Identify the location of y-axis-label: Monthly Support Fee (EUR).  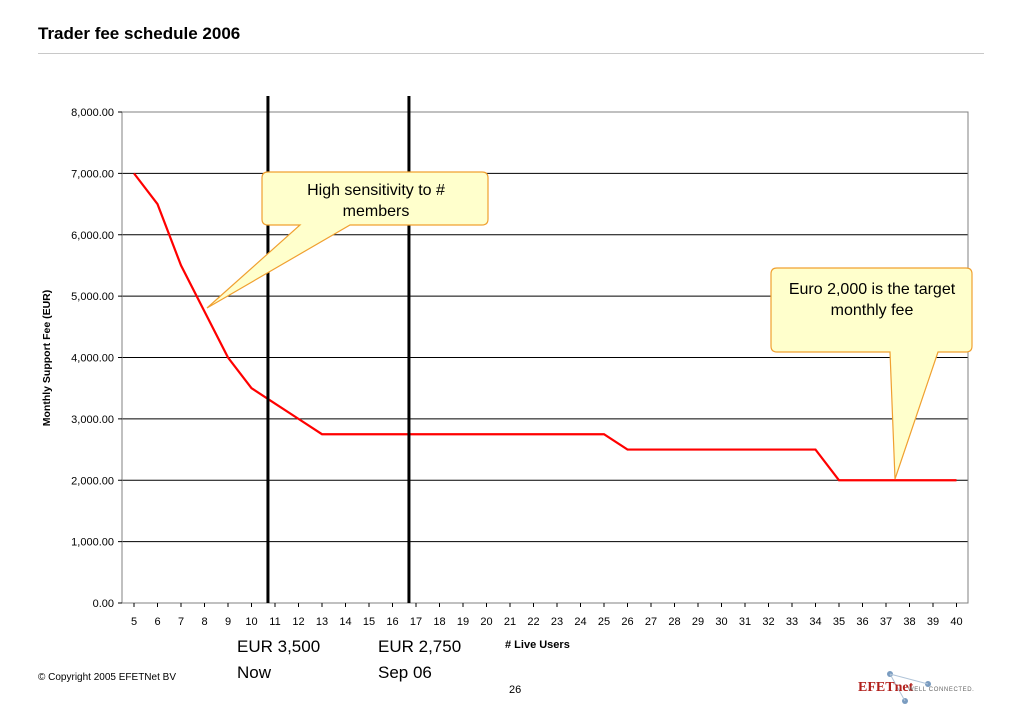
(47, 358).